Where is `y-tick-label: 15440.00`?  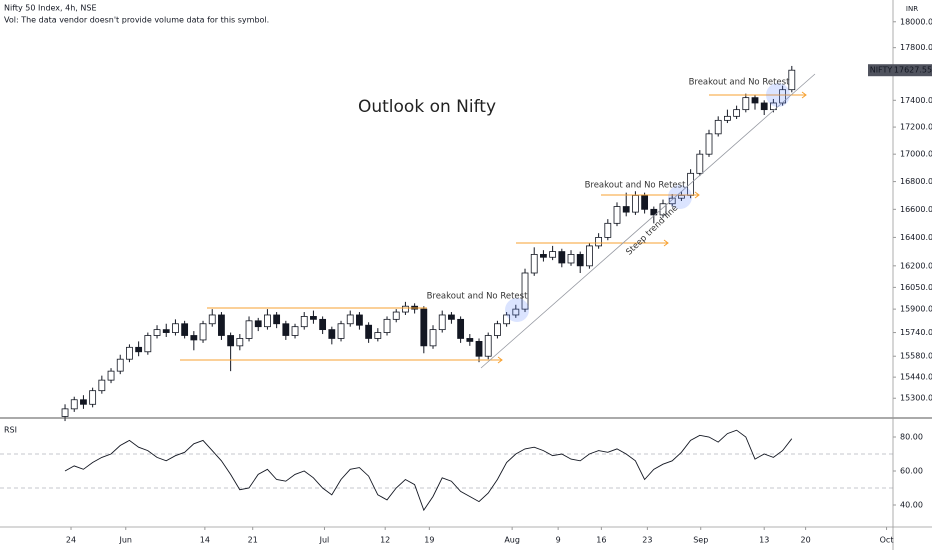
y-tick-label: 15440.00 is located at coordinates (916, 377).